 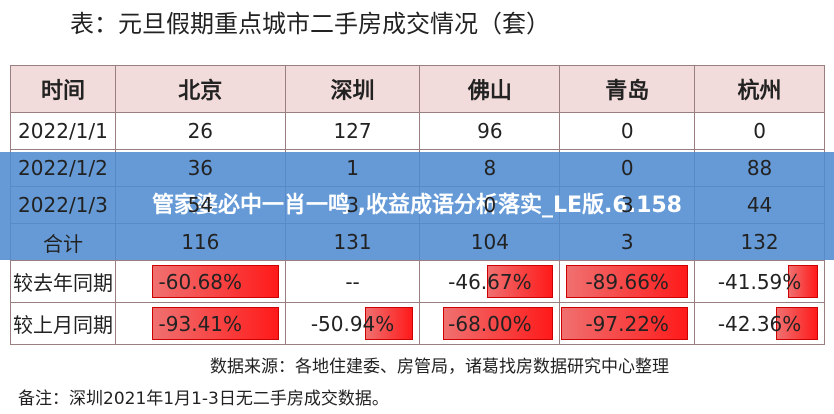 I want to click on cell-text: 127, so click(x=352, y=131).